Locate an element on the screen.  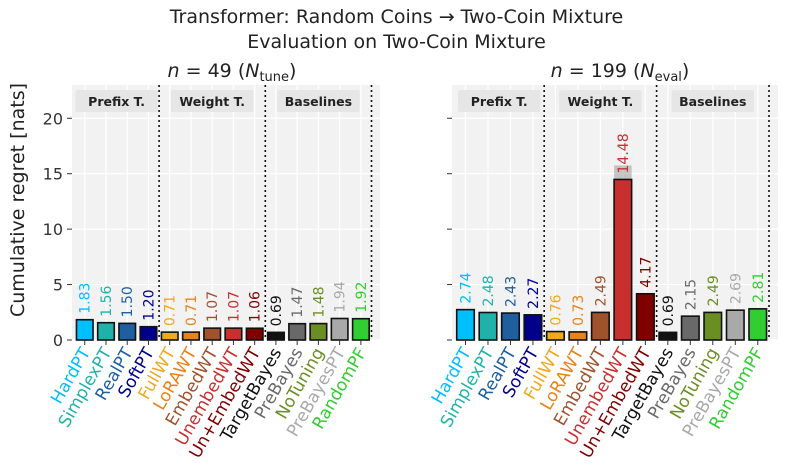
subplot-title-right: n = 199 (Neval) is located at coordinates (620, 72).